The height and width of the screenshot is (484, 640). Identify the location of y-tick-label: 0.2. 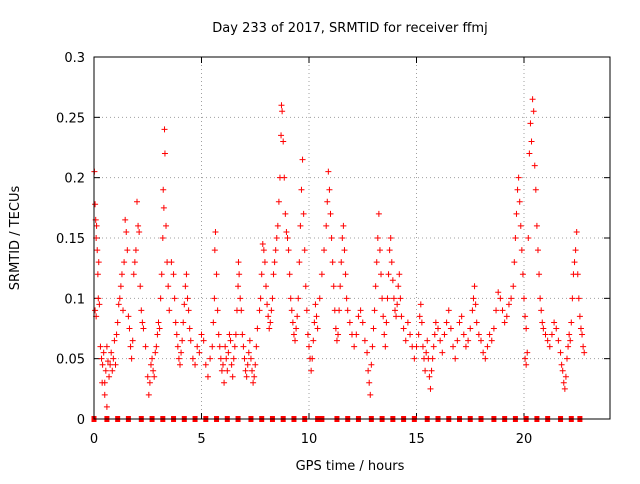
(74, 179).